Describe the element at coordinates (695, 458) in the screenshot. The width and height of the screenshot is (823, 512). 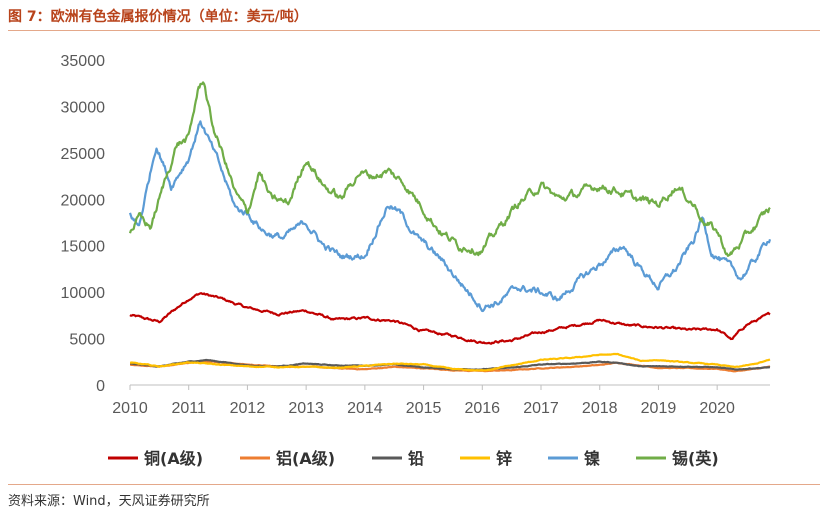
I see `legend-label: 锡(英)` at that location.